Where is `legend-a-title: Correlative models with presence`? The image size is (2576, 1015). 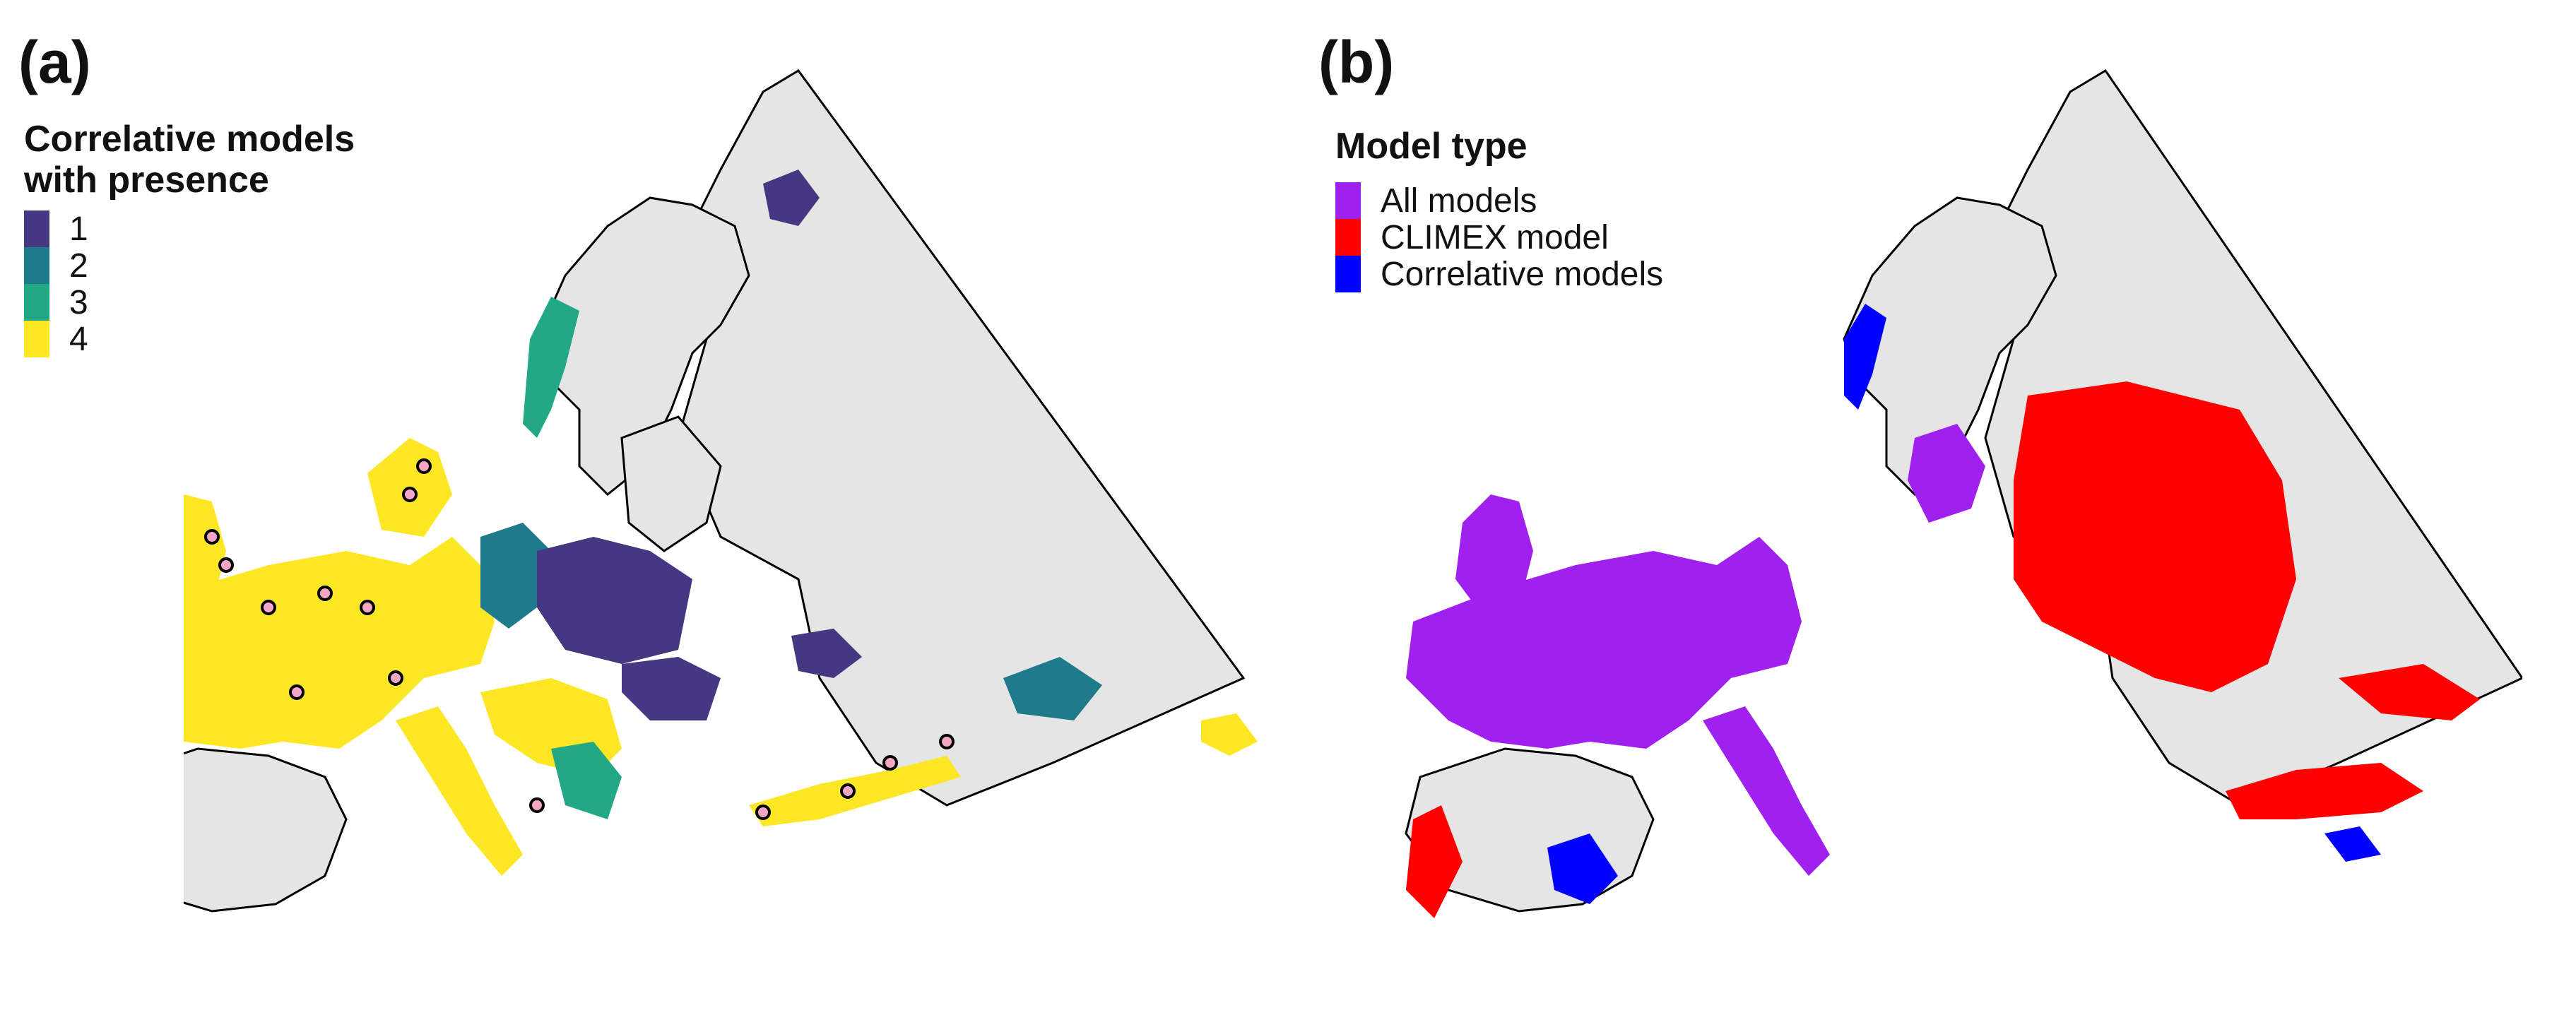 legend-a-title: Correlative models with presence is located at coordinates (189, 160).